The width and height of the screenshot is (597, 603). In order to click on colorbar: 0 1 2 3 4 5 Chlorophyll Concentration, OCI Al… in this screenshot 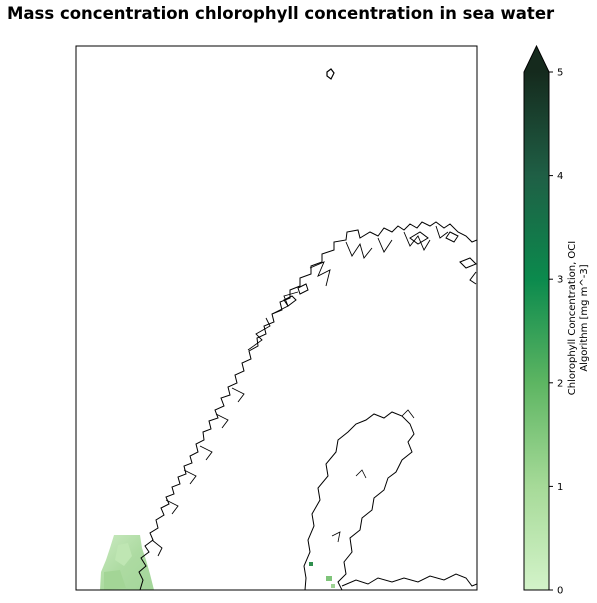, I will do `click(556, 320)`.